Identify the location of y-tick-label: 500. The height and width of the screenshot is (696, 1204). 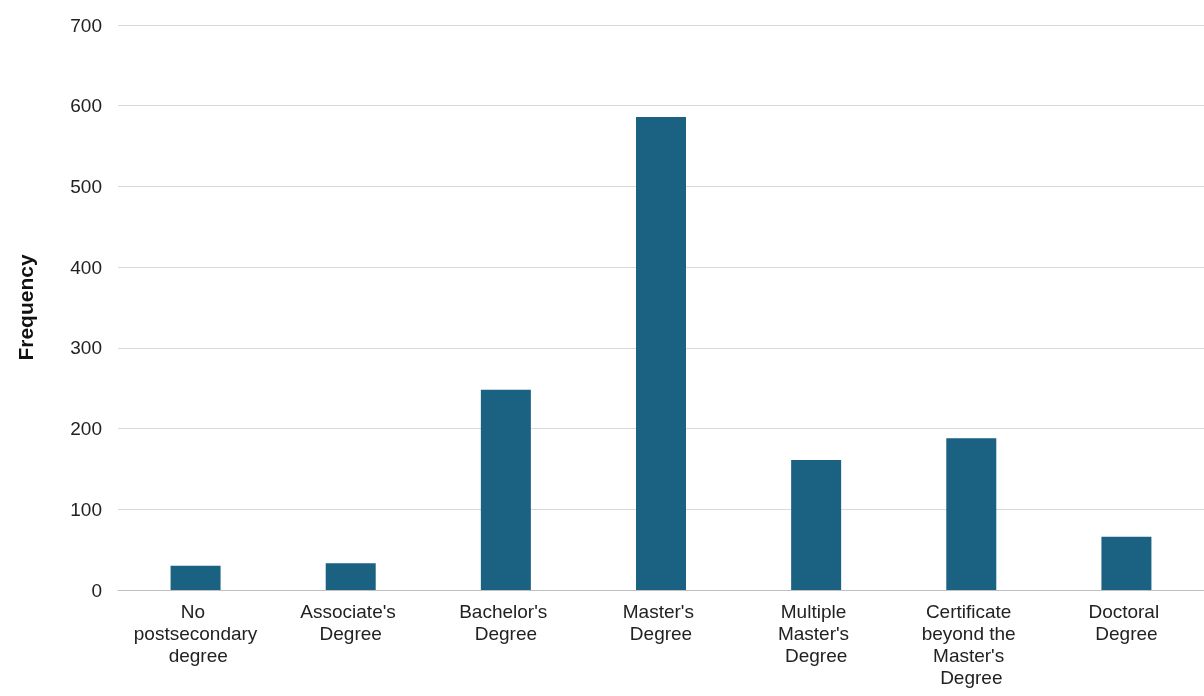
(86, 186).